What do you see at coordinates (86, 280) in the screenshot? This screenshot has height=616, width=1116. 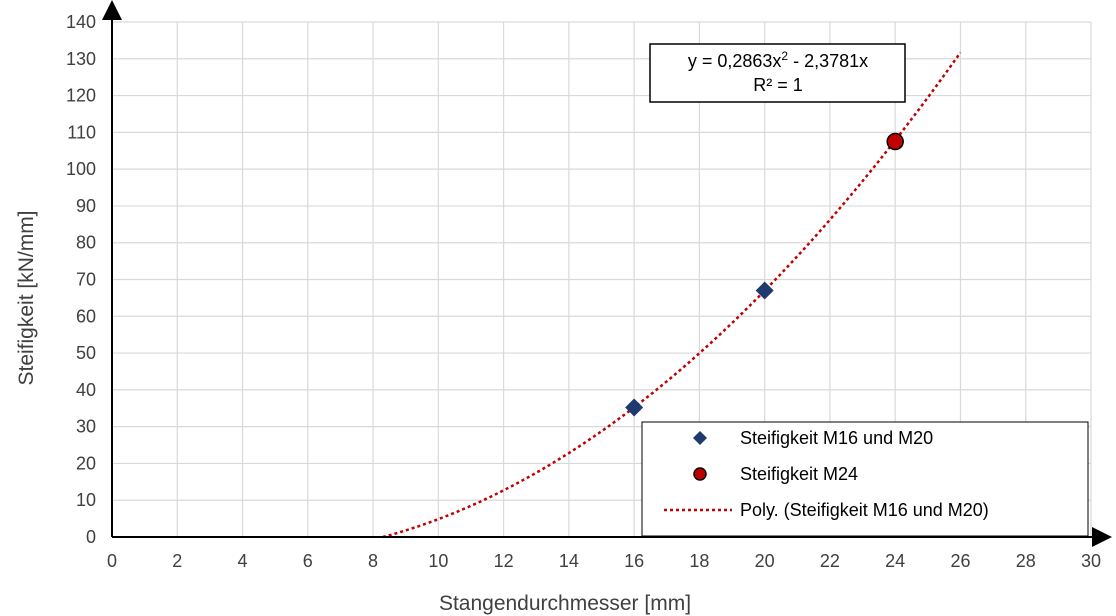 I see `y-tick-label: 70` at bounding box center [86, 280].